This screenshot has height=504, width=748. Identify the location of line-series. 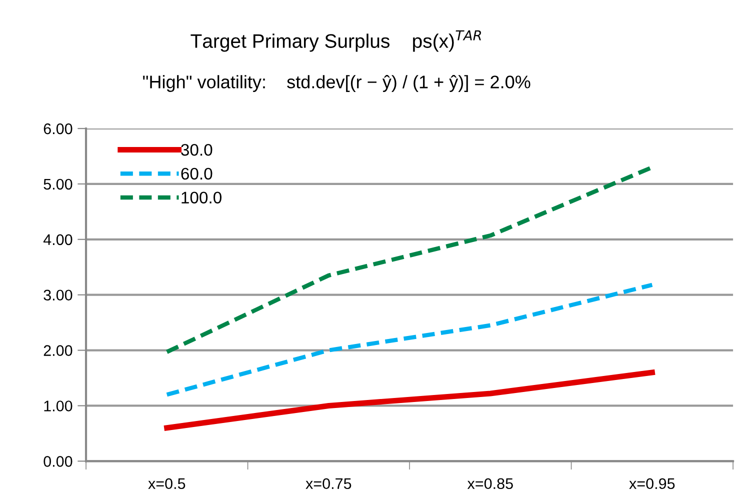
(409, 339).